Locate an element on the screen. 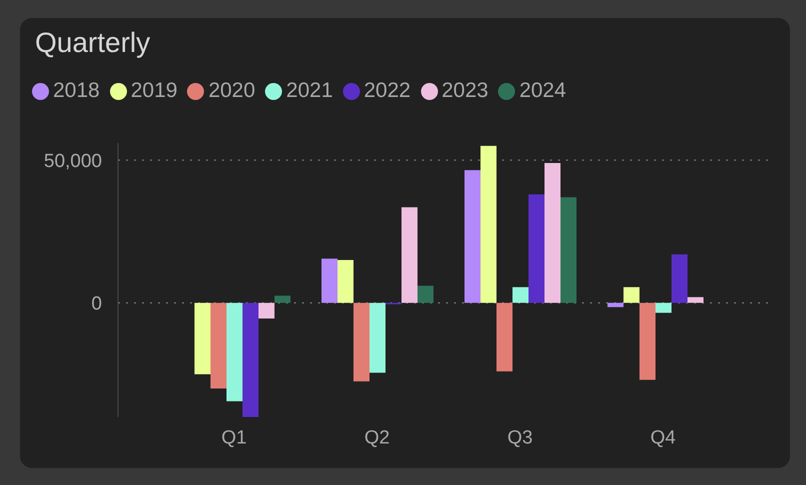 This screenshot has width=806, height=485. x-tick-label: Q1 is located at coordinates (234, 437).